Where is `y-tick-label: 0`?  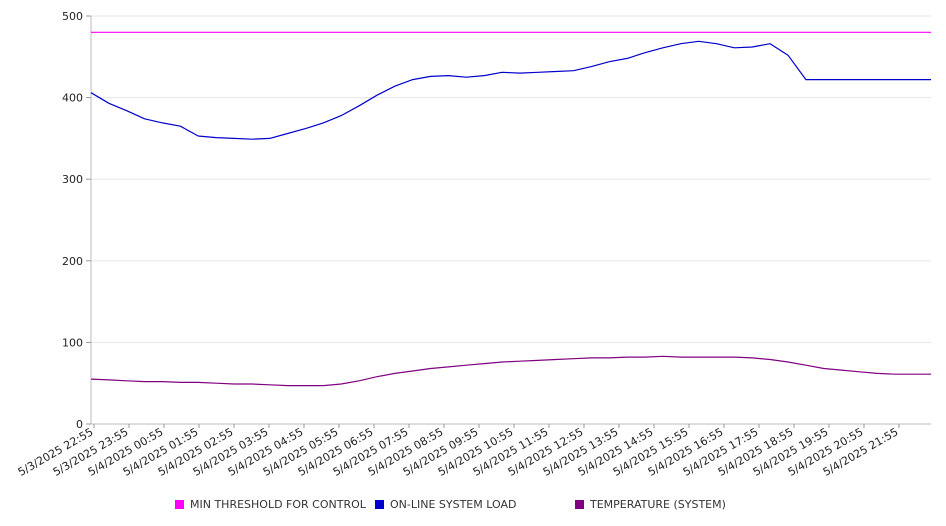
y-tick-label: 0 is located at coordinates (79, 424).